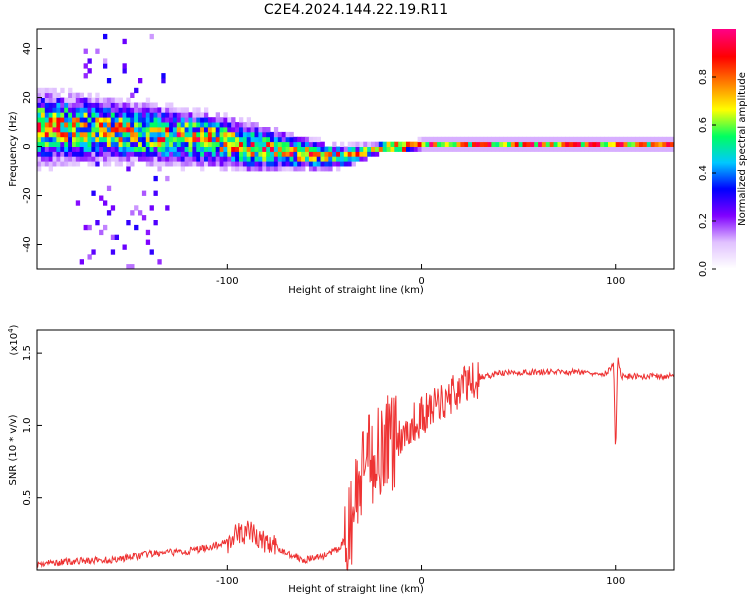 The height and width of the screenshot is (600, 750). I want to click on snr-y-scale-label: (x104), so click(13, 339).